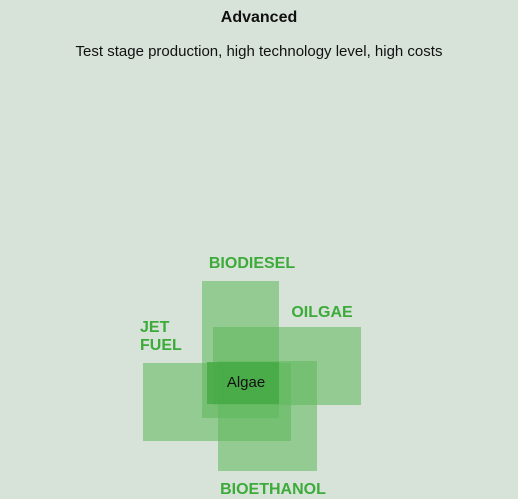  I want to click on title: Advanced, so click(259, 17).